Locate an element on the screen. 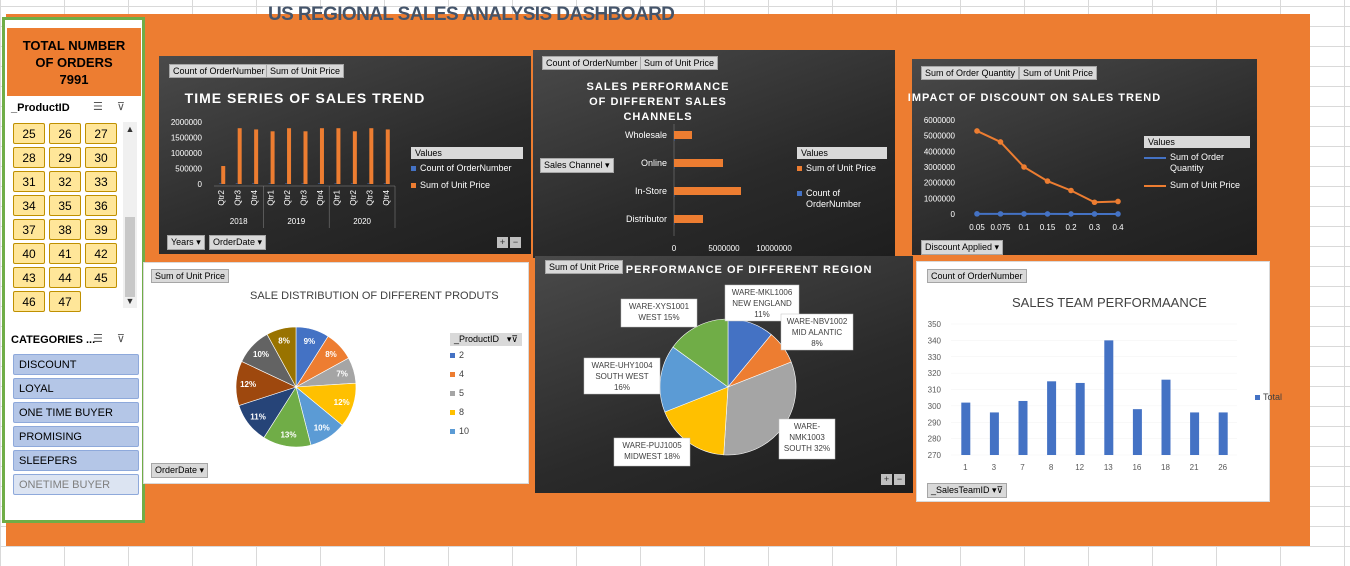  y-tick-label: 0 is located at coordinates (200, 184).